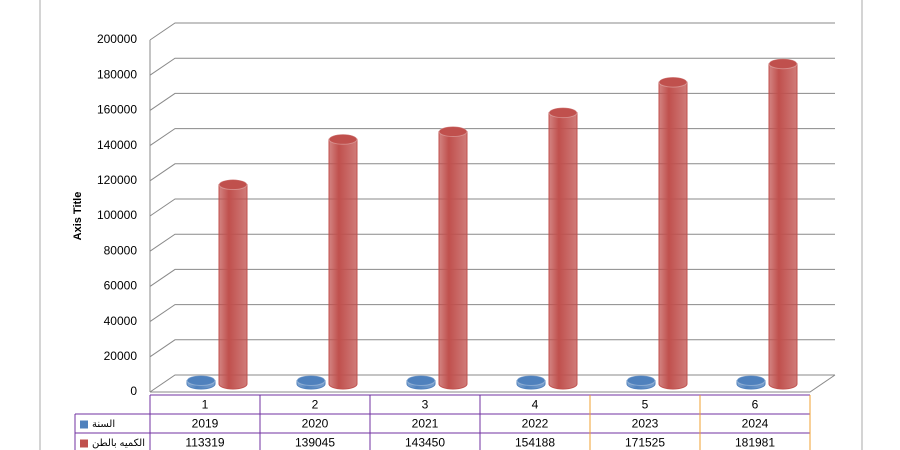  Describe the element at coordinates (535, 424) in the screenshot. I see `table-value: 2022` at that location.